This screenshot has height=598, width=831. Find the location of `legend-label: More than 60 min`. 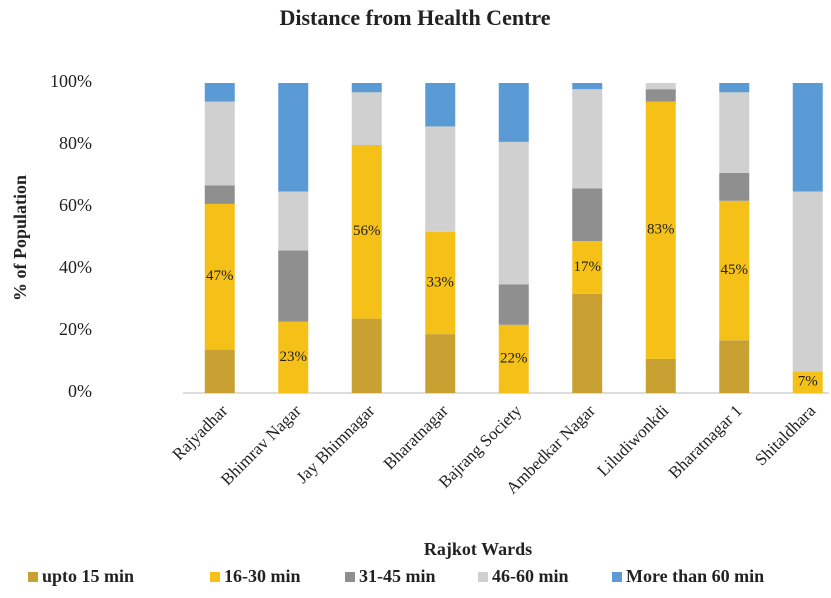

legend-label: More than 60 min is located at coordinates (695, 576).